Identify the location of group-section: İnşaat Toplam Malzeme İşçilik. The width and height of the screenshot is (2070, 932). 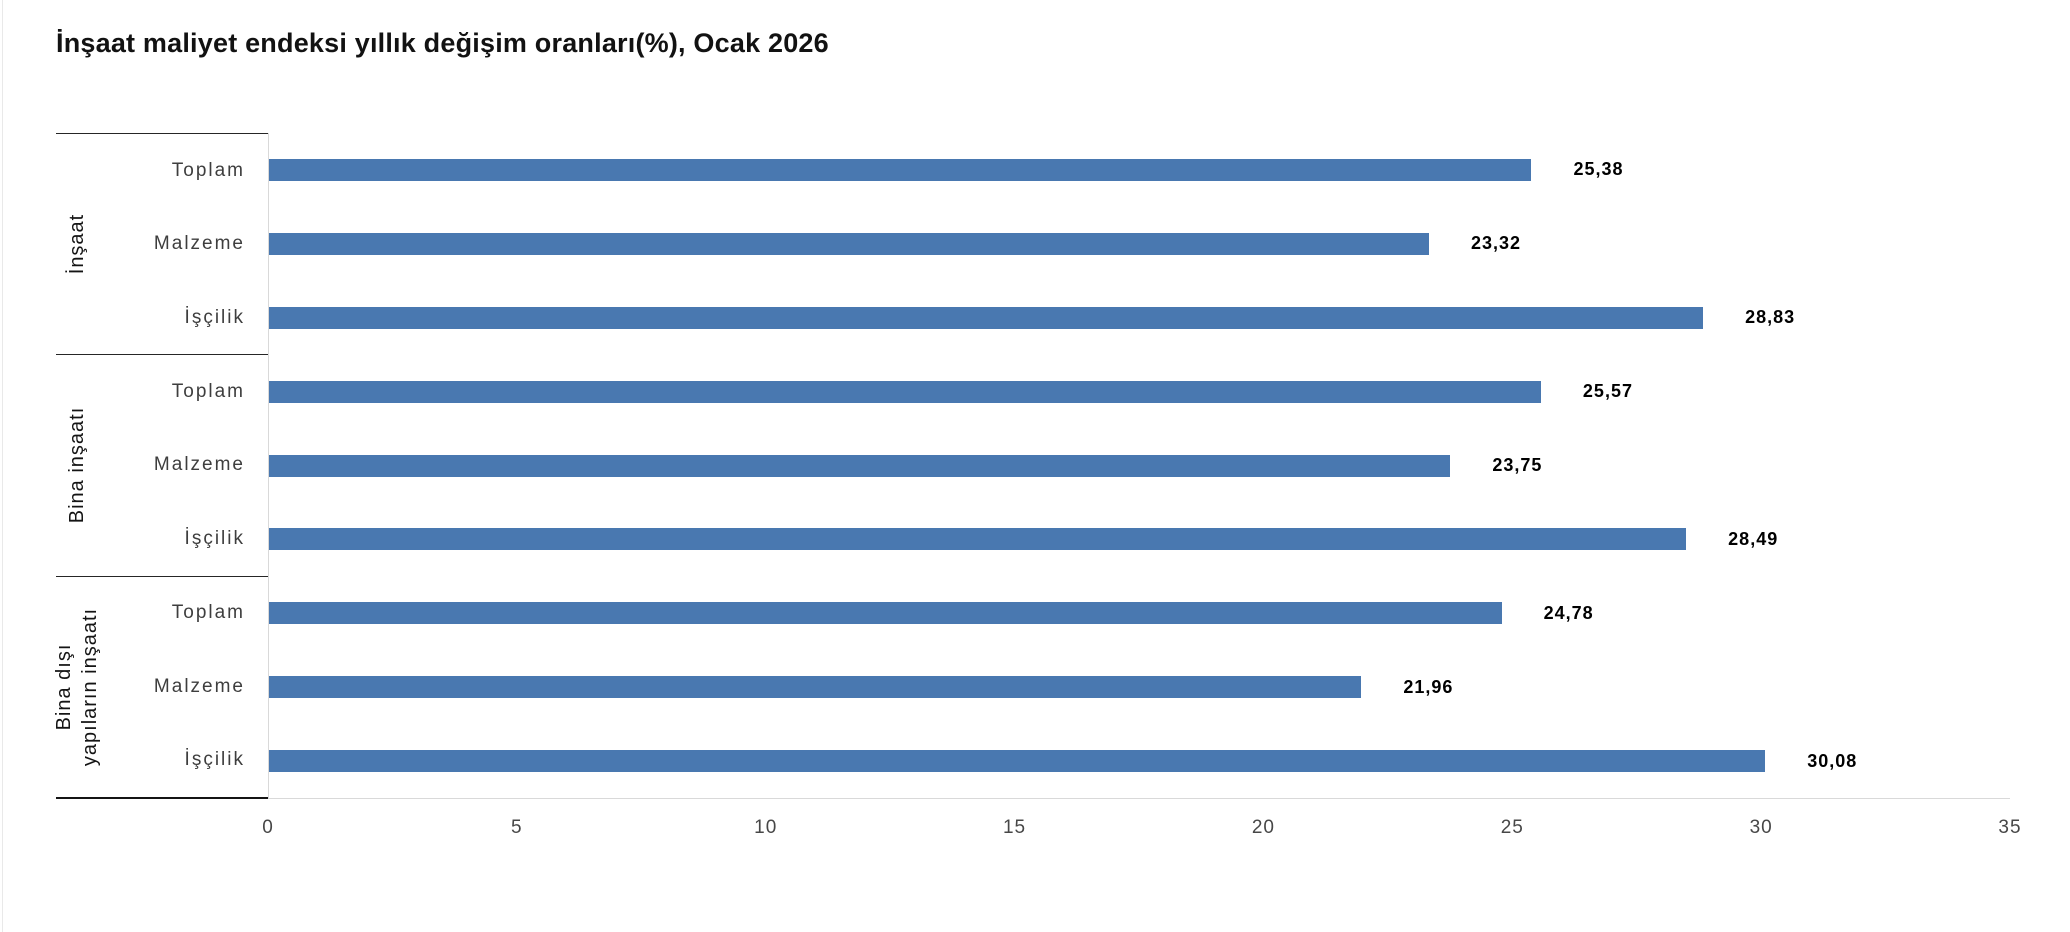
(162, 243).